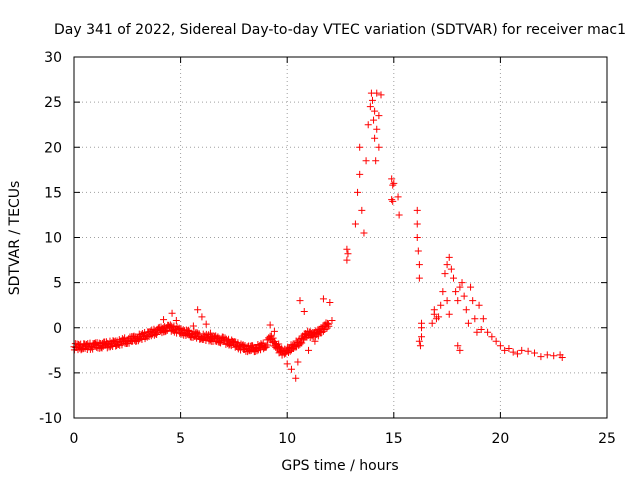 This screenshot has height=480, width=640. Describe the element at coordinates (53, 103) in the screenshot. I see `y-tick-label: 25` at that location.